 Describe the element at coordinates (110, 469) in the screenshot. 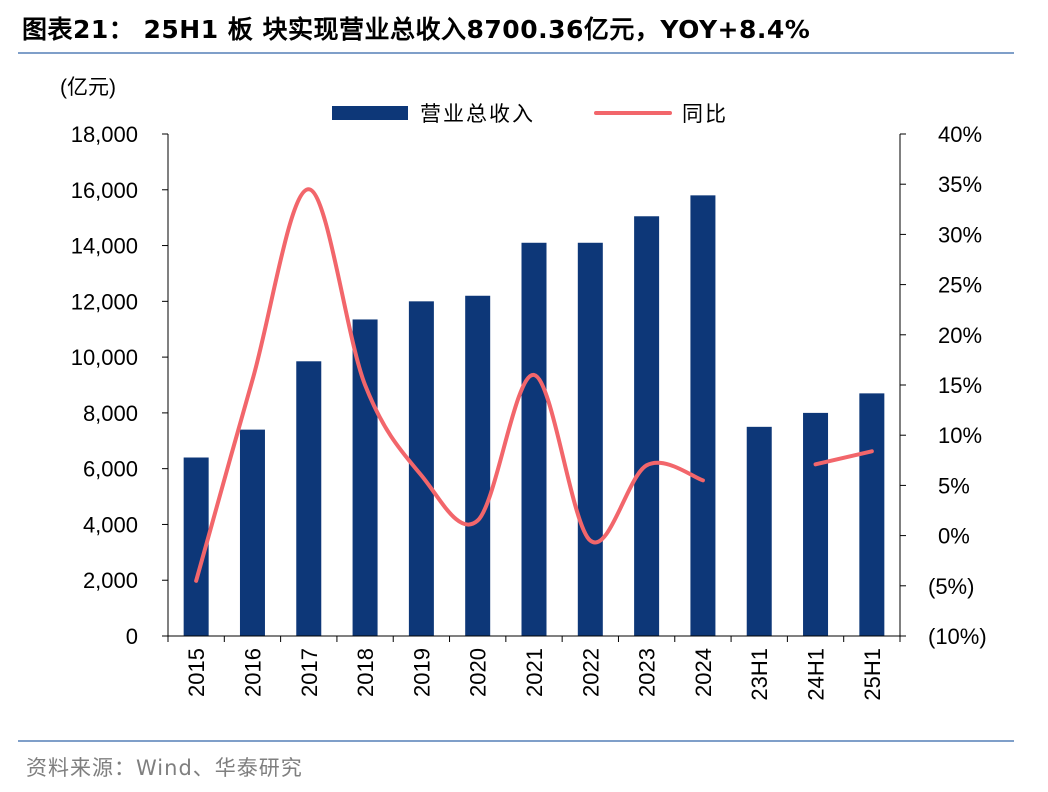

I see `left-tick-label: 6,000` at that location.